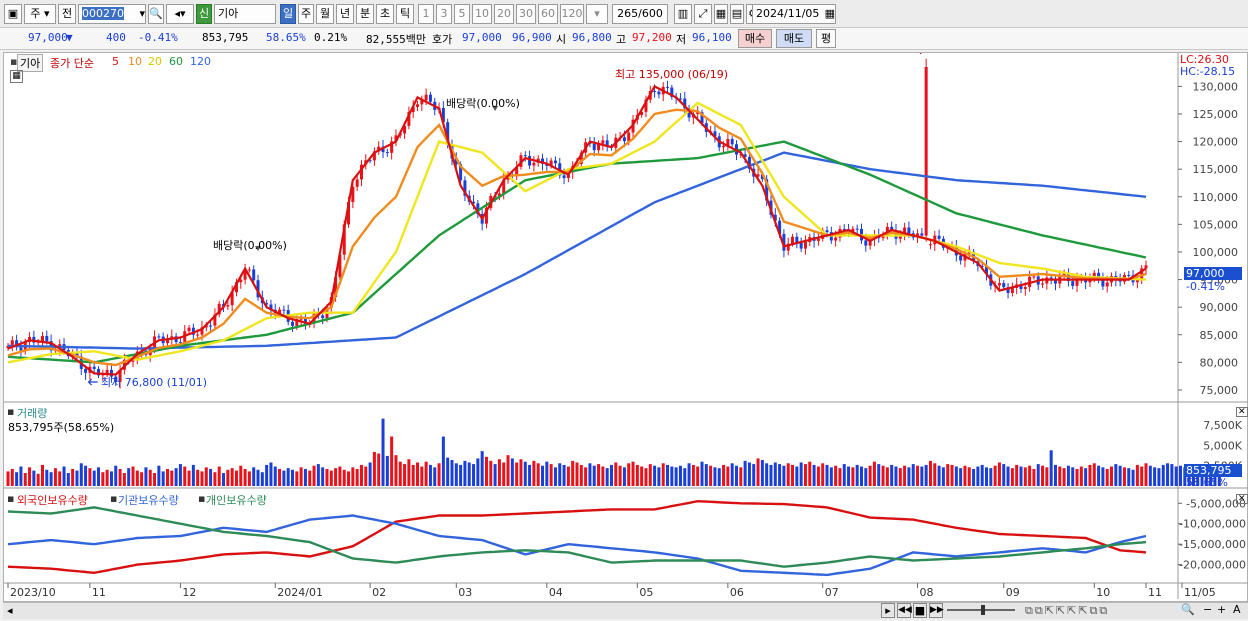 The width and height of the screenshot is (1248, 621). I want to click on volume-panel-value: 853,795주(58.65%), so click(61, 427).